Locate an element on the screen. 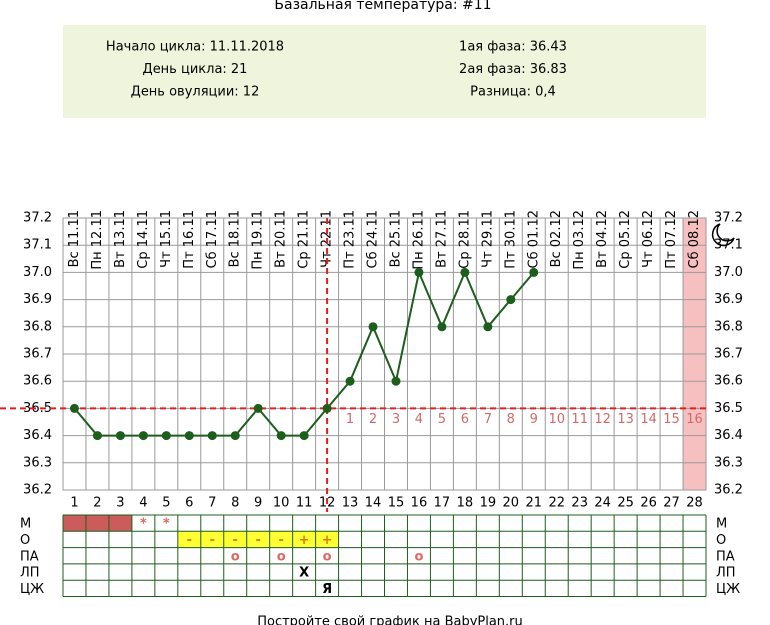  luteal-day-label: 2 is located at coordinates (373, 419).